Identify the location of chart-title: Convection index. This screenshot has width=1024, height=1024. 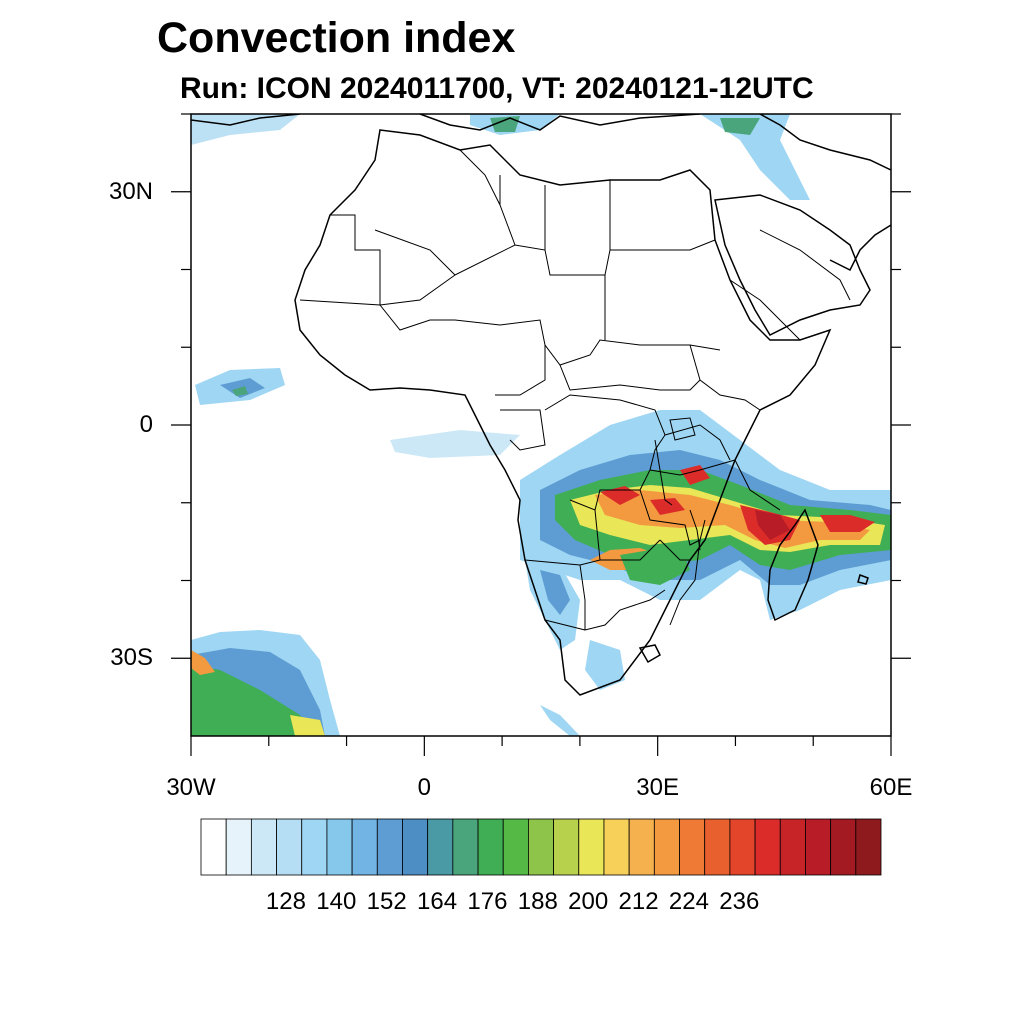
(336, 38).